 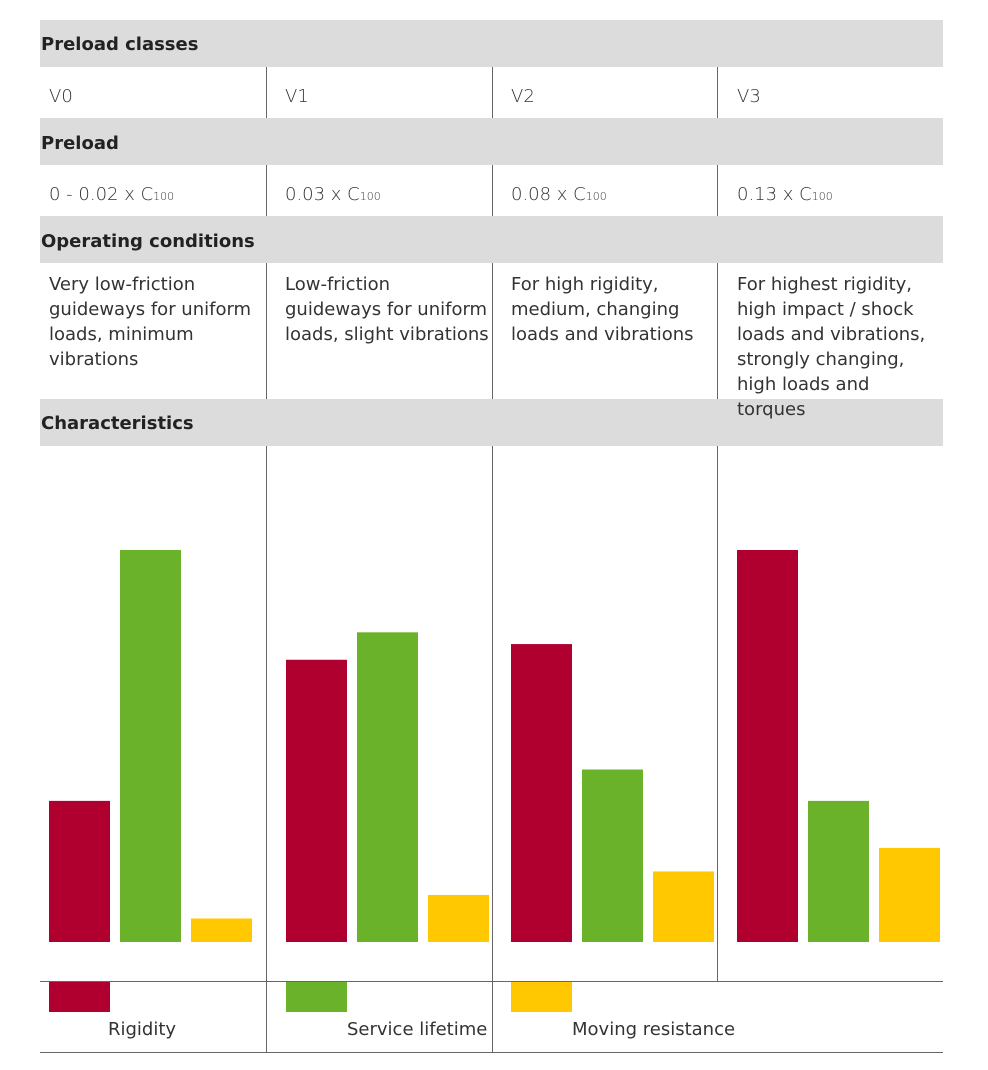 I want to click on preload-cell-v3: 0.13 x C100, so click(x=785, y=194).